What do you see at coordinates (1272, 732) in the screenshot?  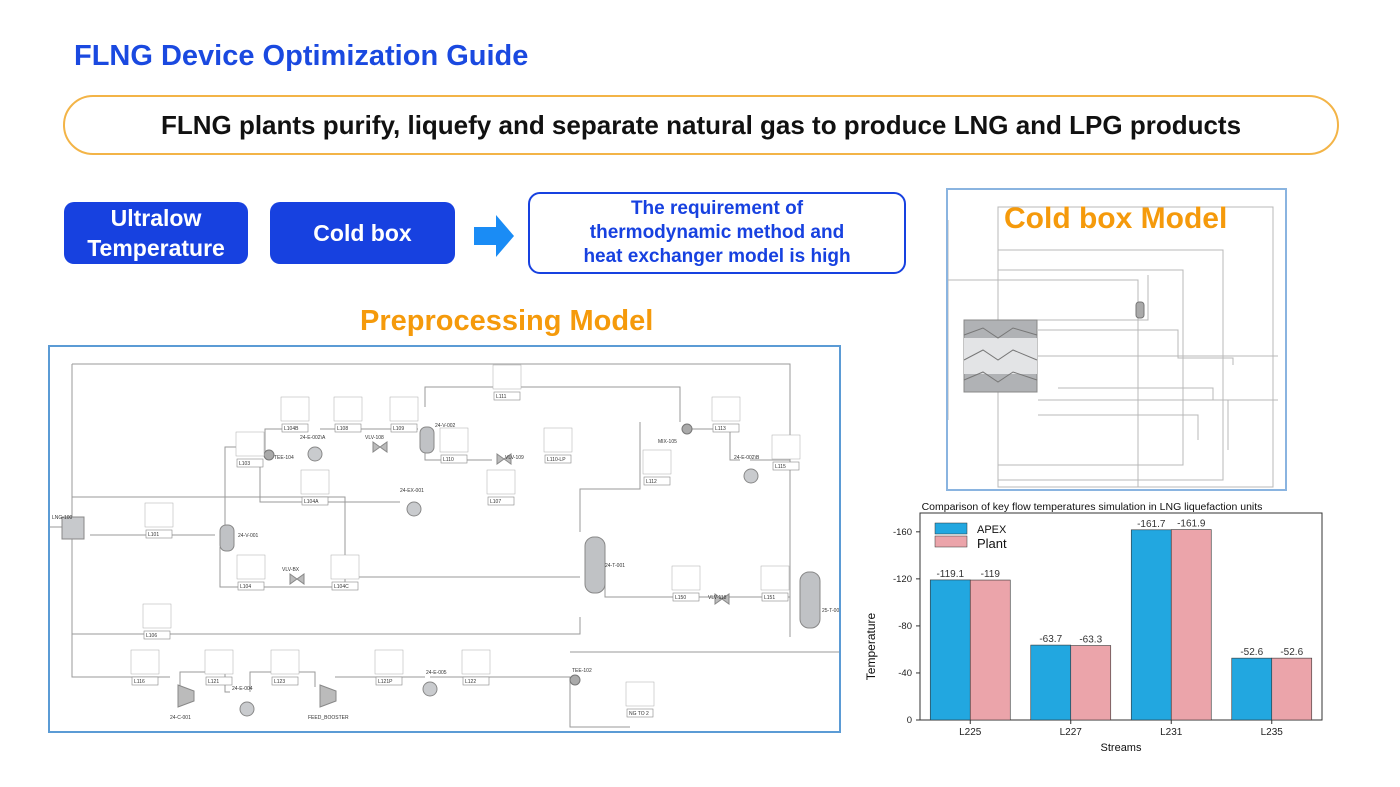 I see `x-tick-label: L235` at bounding box center [1272, 732].